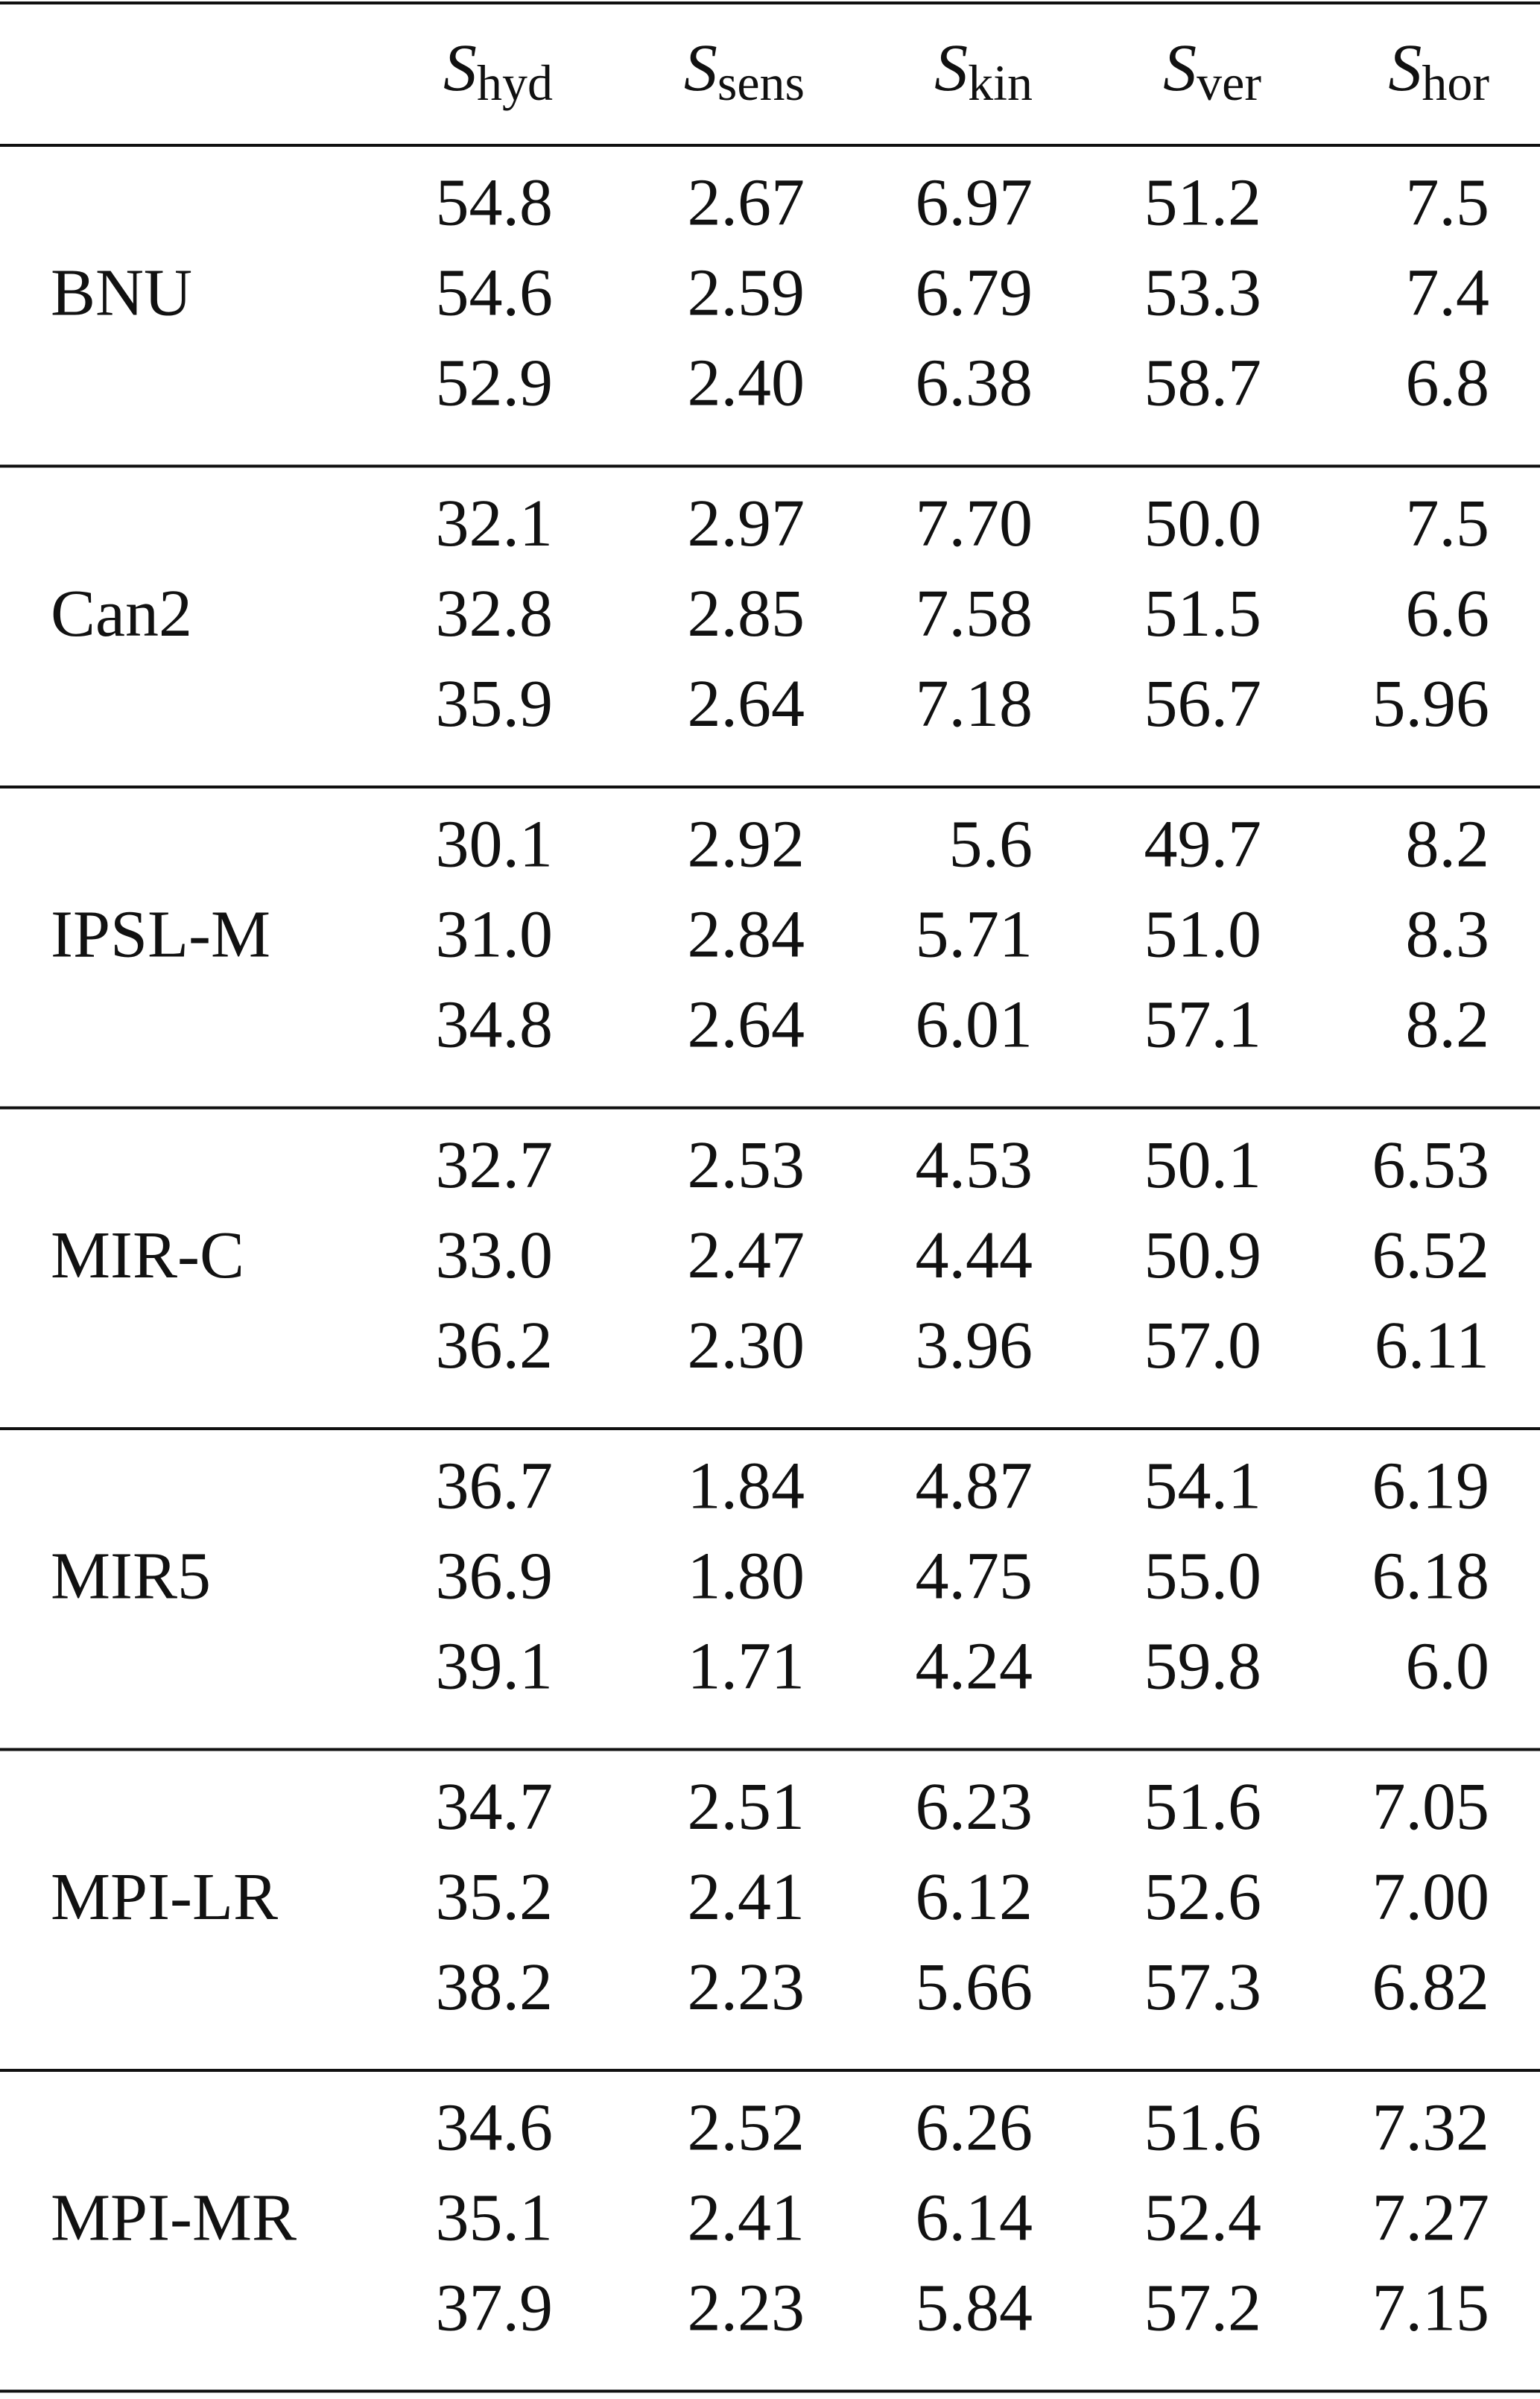 This screenshot has height=2399, width=1540. I want to click on cell: 5.6, so click(991, 845).